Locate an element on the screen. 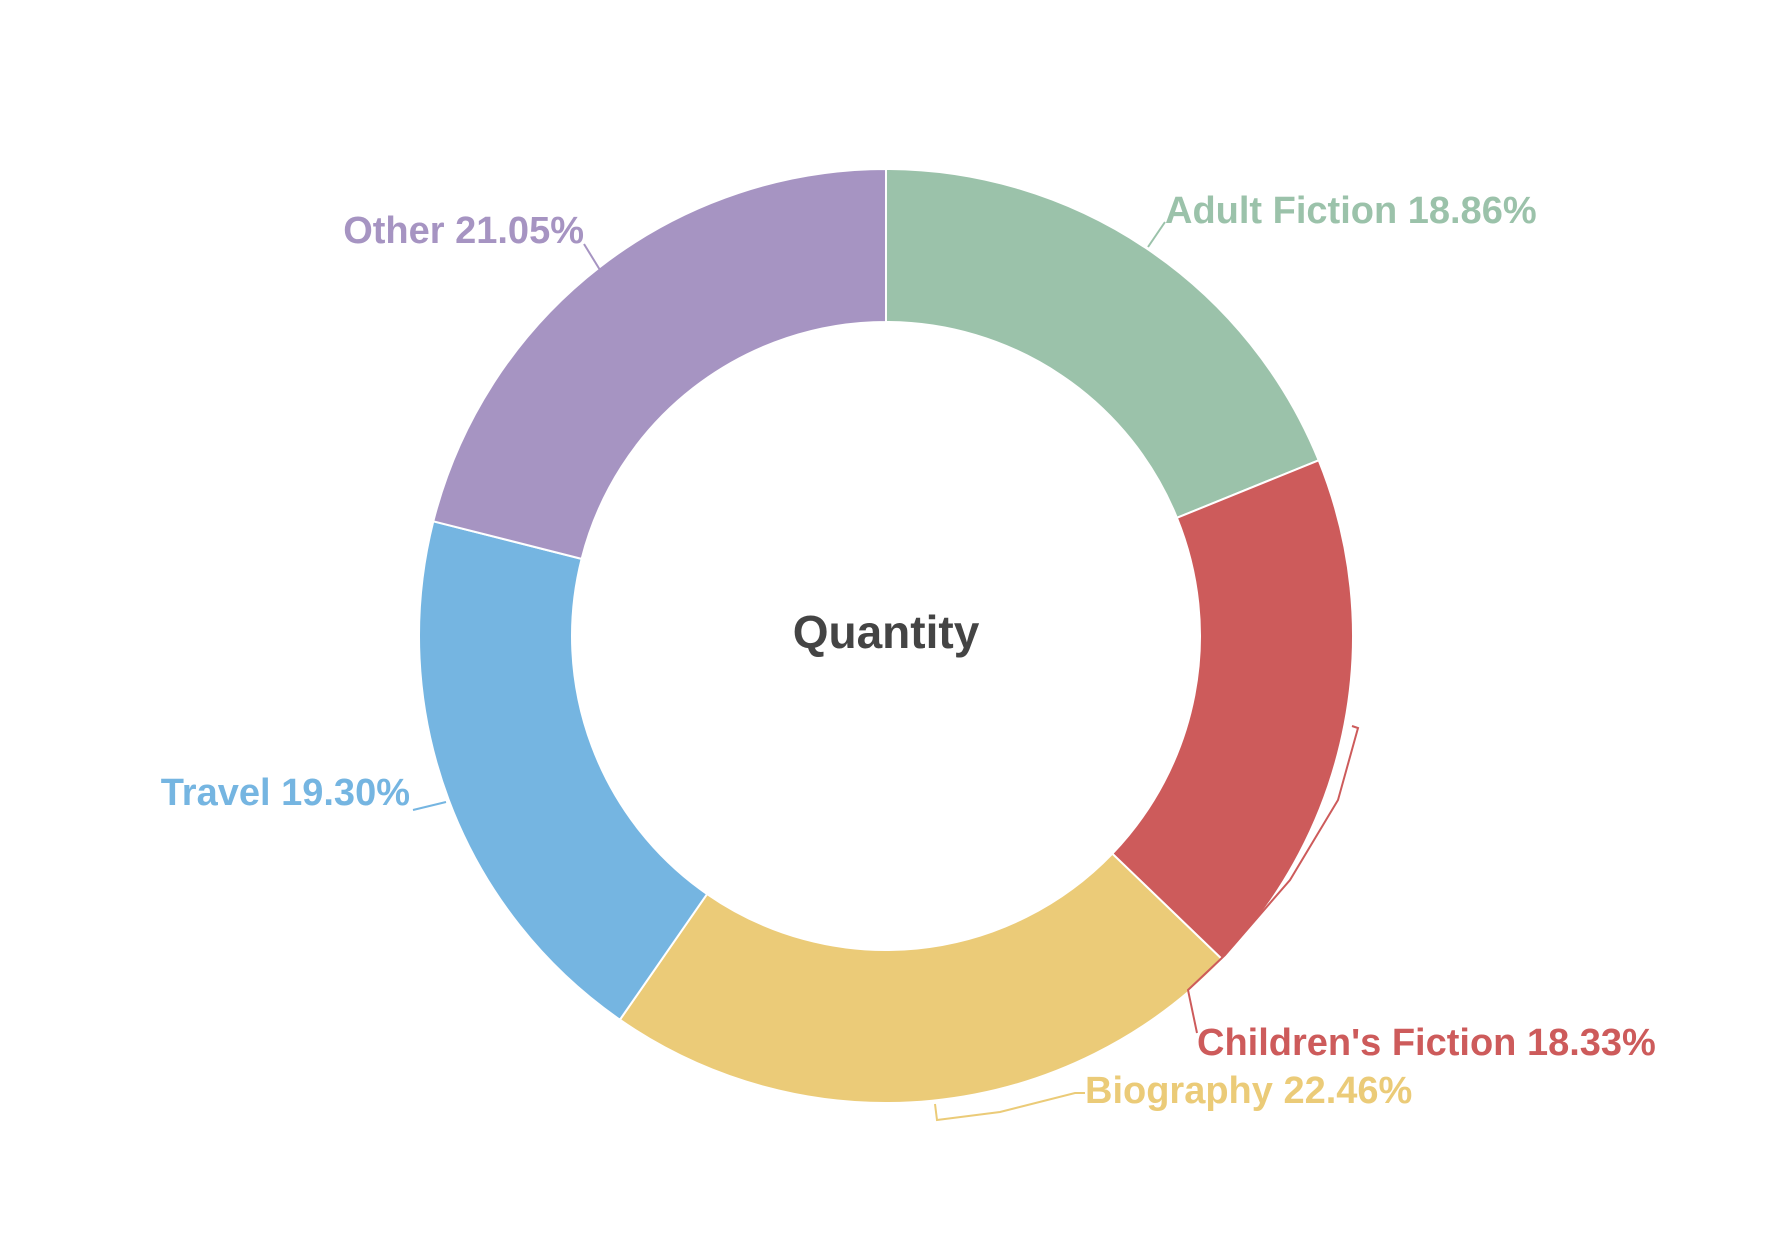 This screenshot has height=1242, width=1790. slice-children-s-fiction is located at coordinates (1232, 710).